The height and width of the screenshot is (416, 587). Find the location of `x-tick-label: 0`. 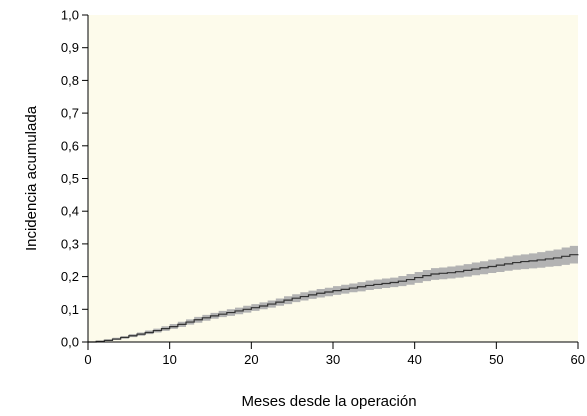

x-tick-label: 0 is located at coordinates (87, 359).